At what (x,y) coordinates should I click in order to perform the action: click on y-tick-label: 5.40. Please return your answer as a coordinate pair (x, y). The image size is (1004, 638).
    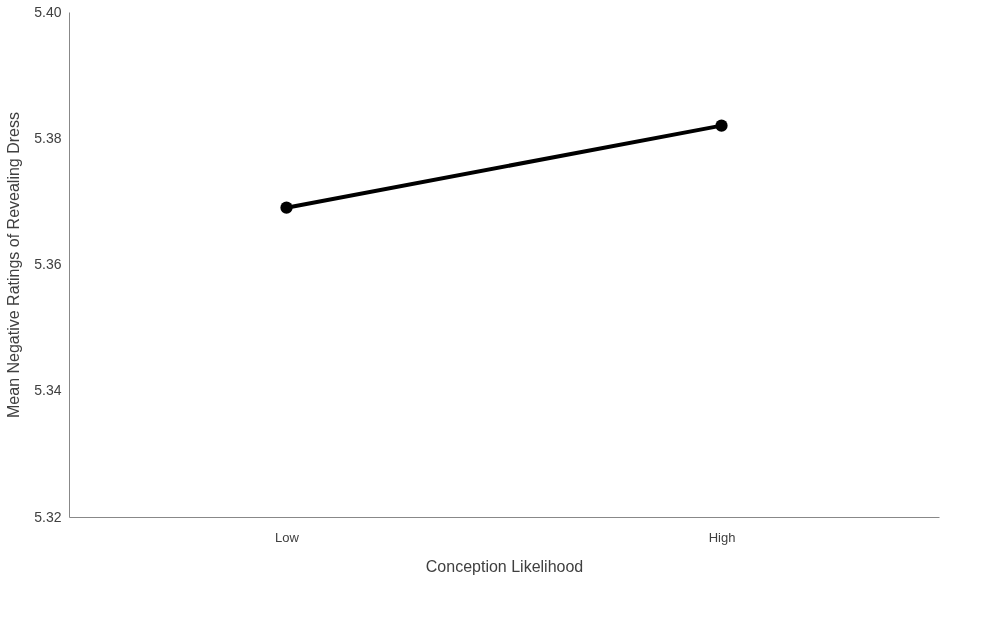
    Looking at the image, I should click on (48, 11).